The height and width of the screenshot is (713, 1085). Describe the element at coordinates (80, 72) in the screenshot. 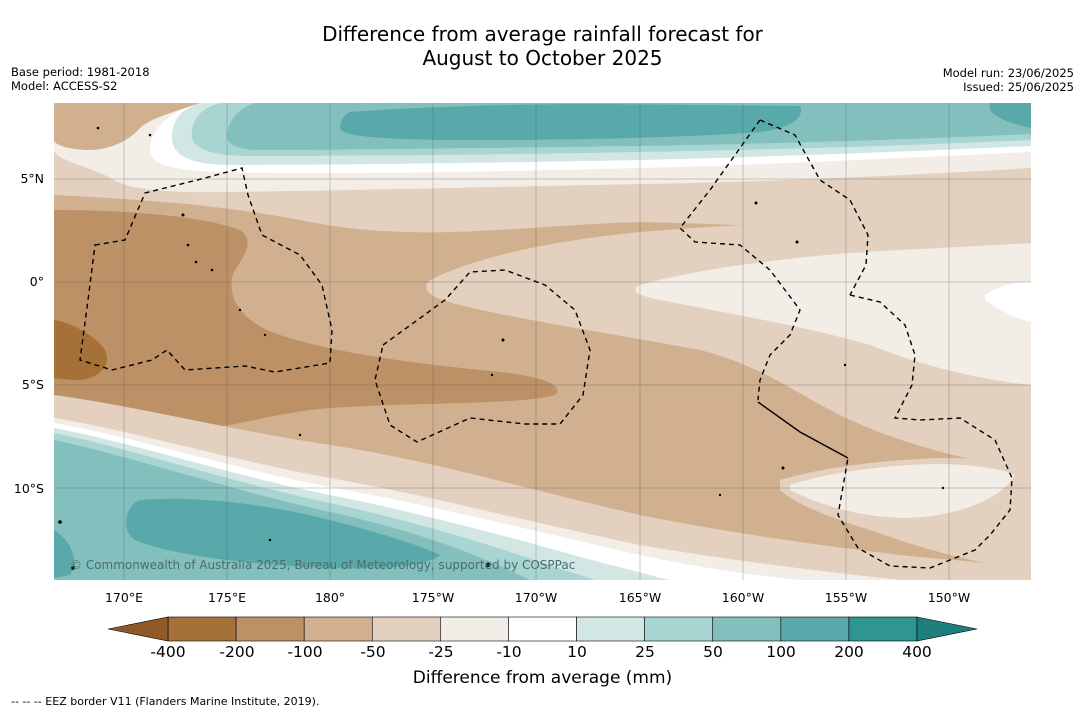

I see `base-period: Base period: 1981-2018` at that location.